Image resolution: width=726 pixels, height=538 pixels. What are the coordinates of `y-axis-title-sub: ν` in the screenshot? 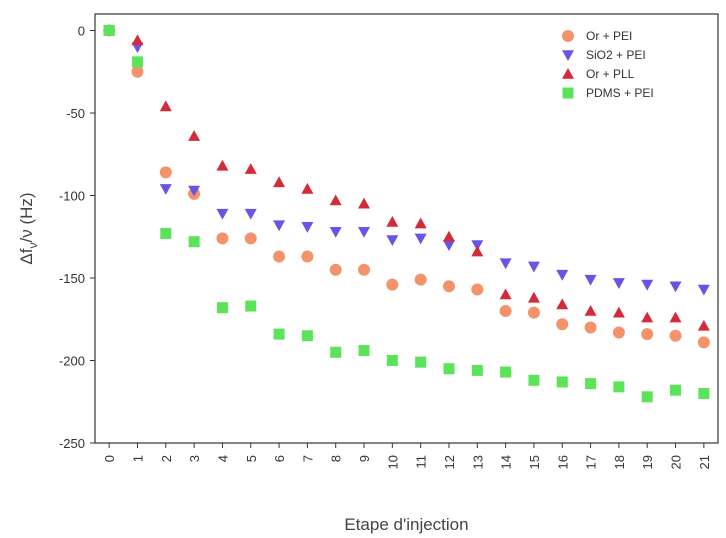 It's located at (33, 245).